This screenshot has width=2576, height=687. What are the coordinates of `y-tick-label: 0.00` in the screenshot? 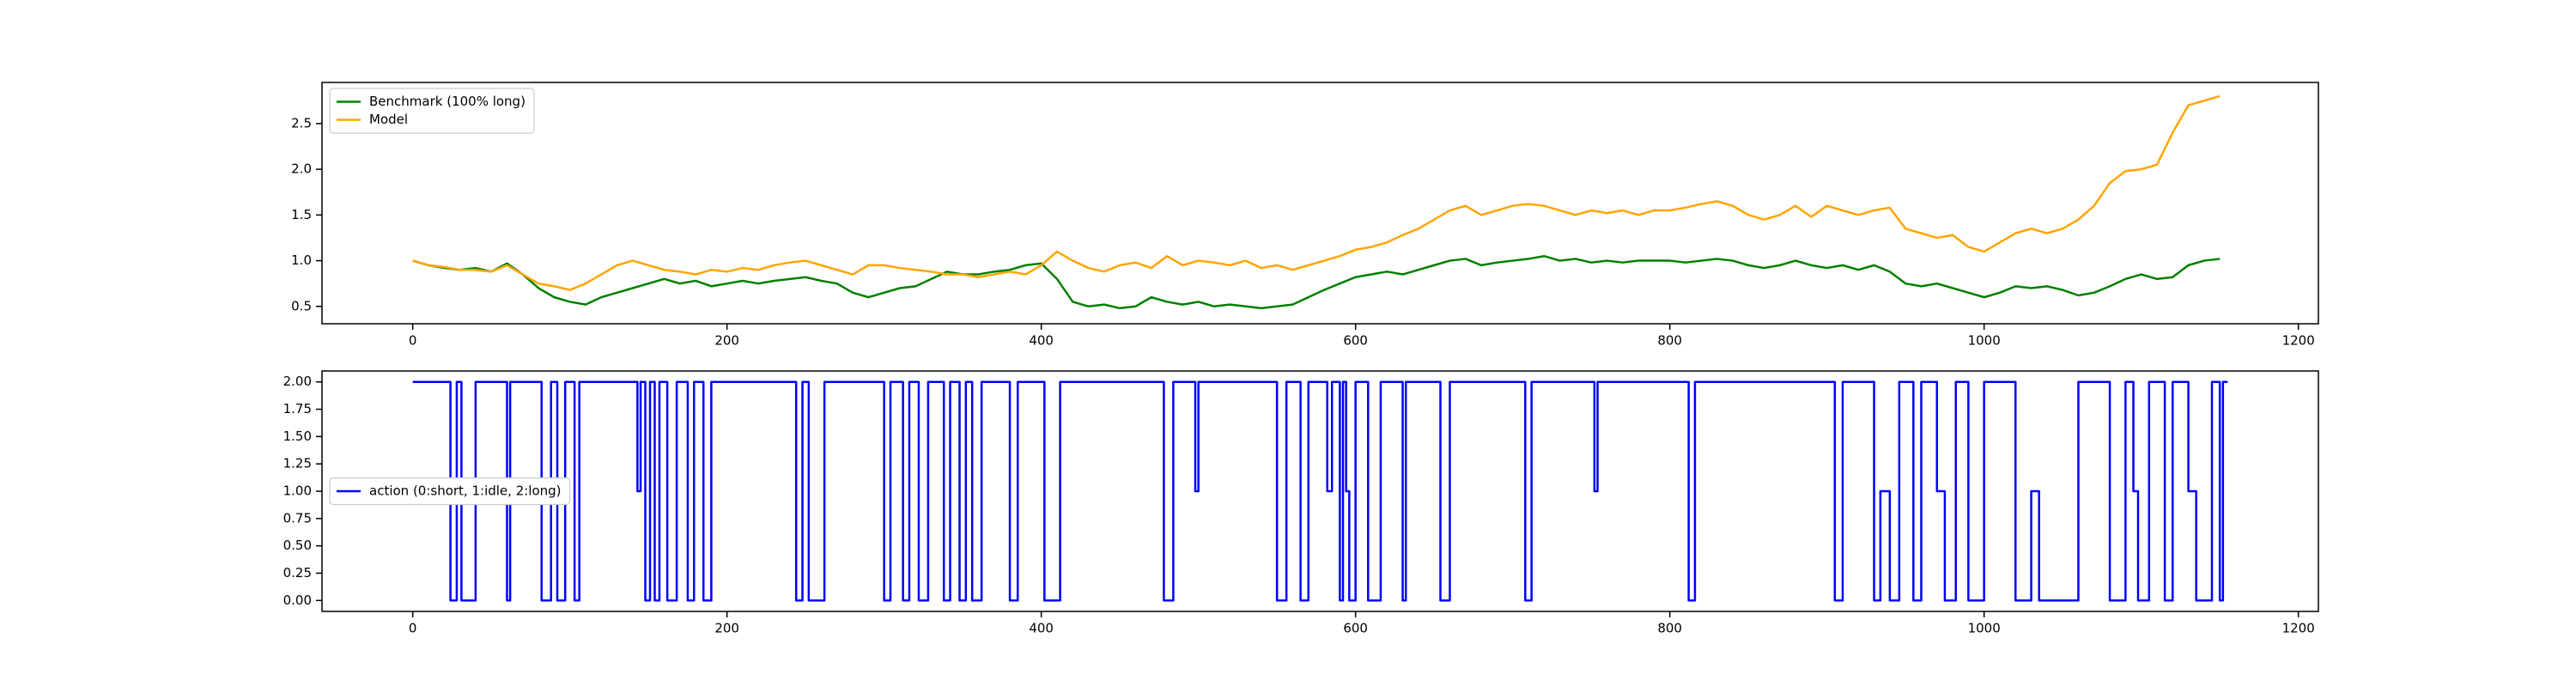 It's located at (297, 600).